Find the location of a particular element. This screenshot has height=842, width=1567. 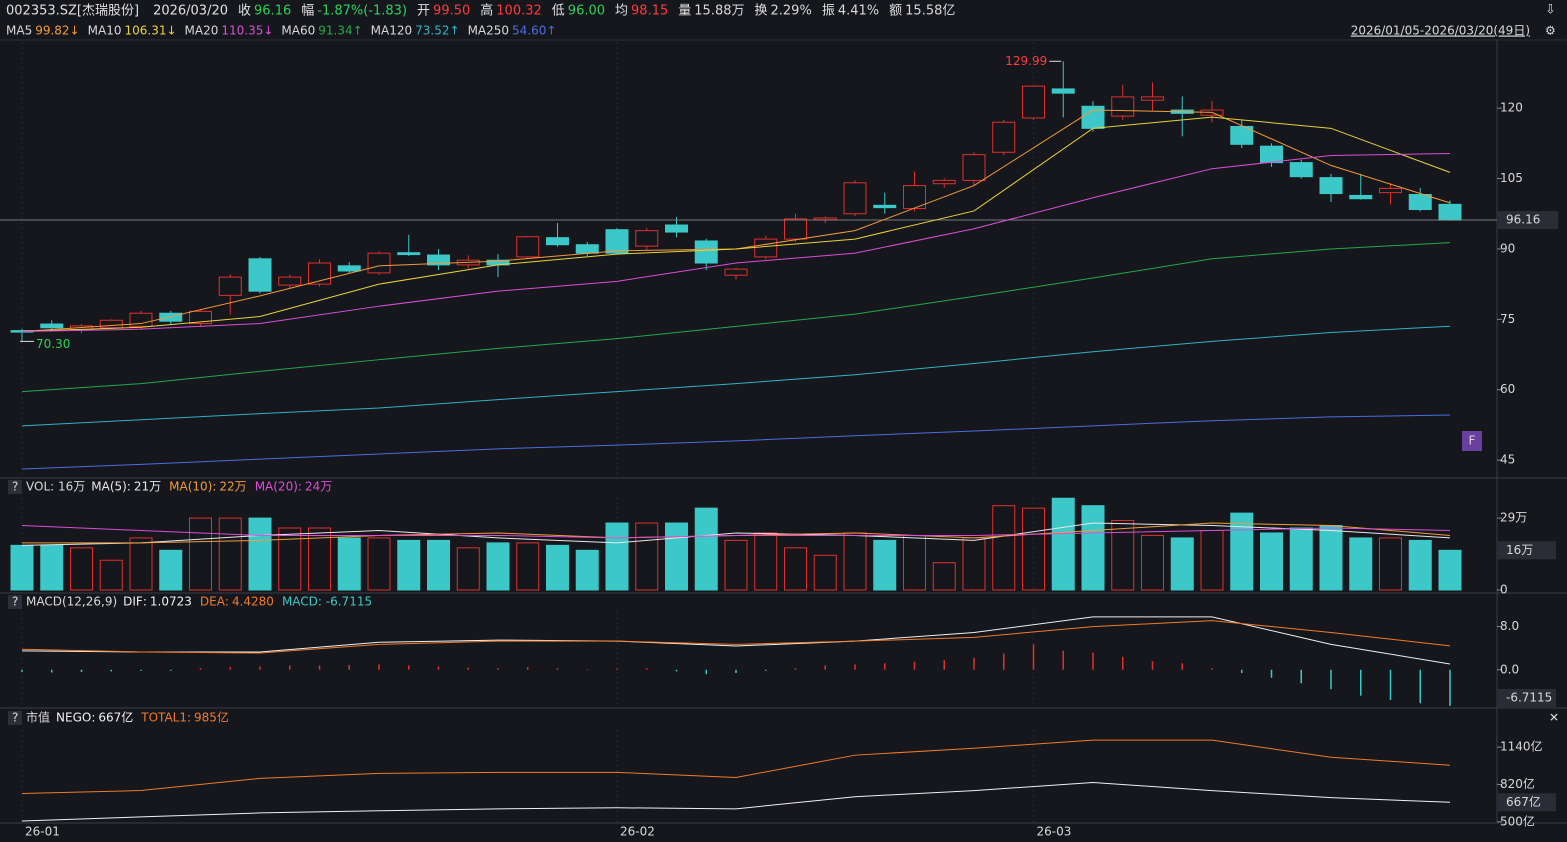

legend-name: MA(10) is located at coordinates (190, 487).